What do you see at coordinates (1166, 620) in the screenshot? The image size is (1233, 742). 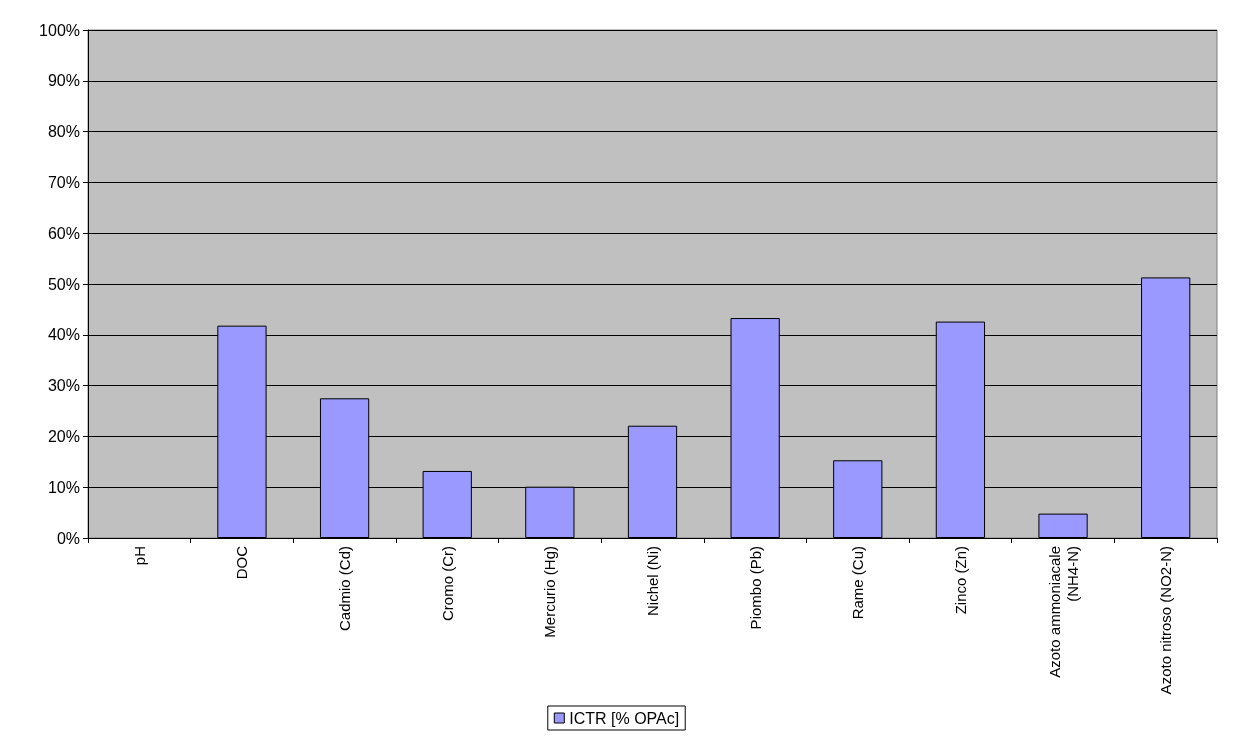 I see `x-tick-label: Azoto nitroso (NO2-N)` at bounding box center [1166, 620].